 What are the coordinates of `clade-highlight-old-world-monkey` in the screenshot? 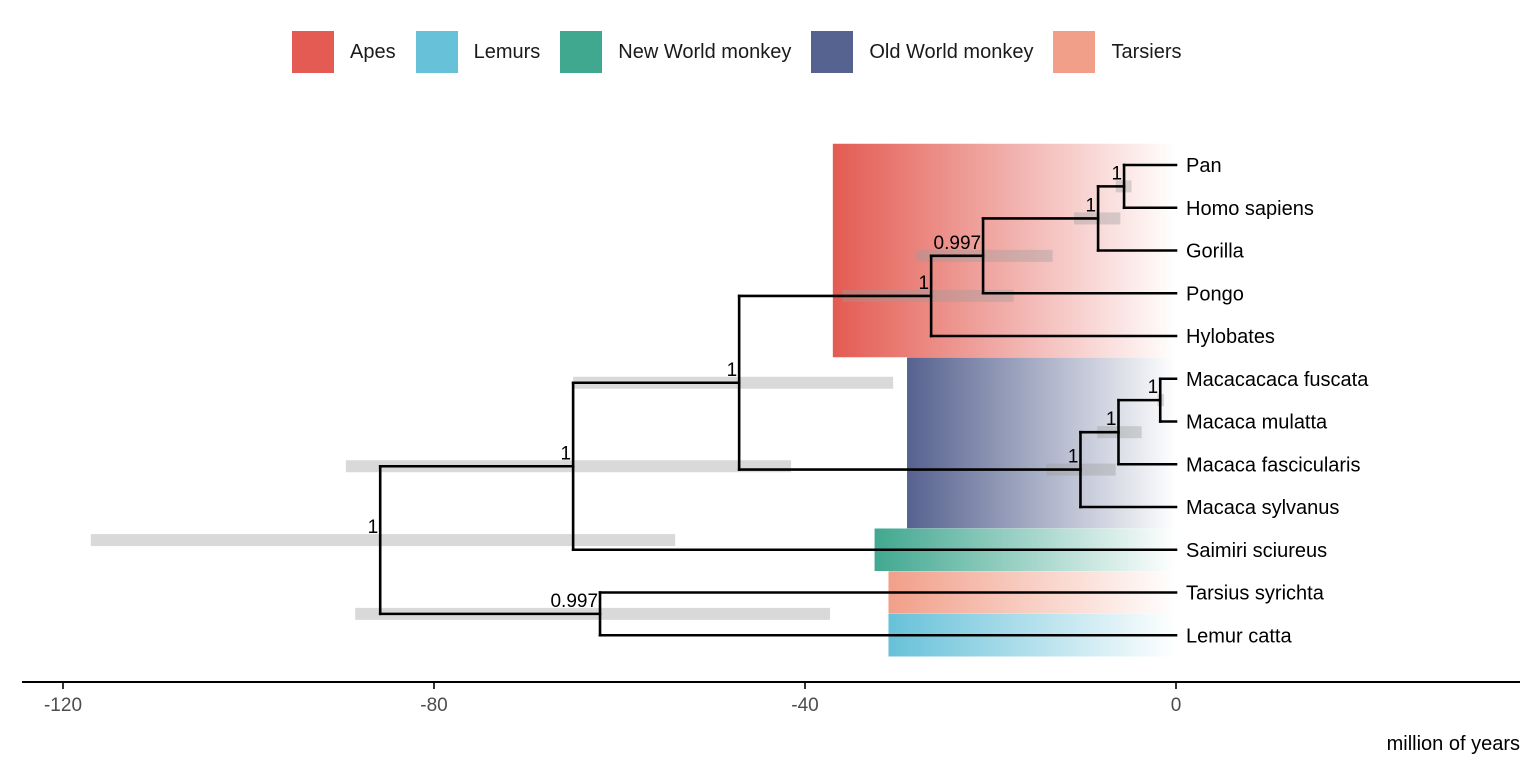 It's located at (1041, 443).